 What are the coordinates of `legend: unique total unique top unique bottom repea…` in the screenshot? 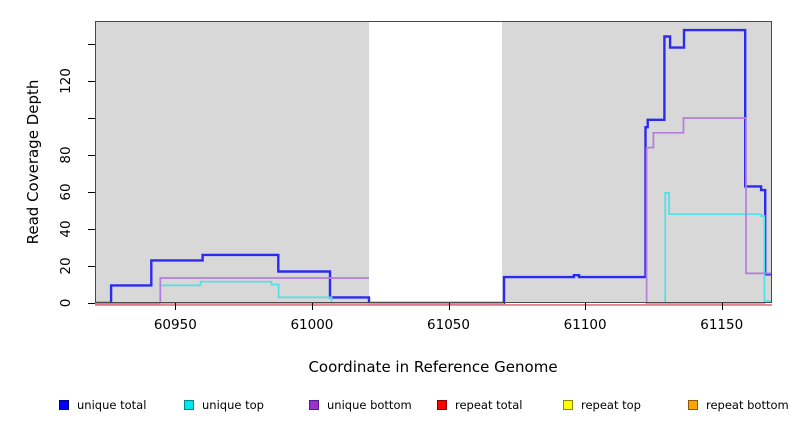 It's located at (396, 407).